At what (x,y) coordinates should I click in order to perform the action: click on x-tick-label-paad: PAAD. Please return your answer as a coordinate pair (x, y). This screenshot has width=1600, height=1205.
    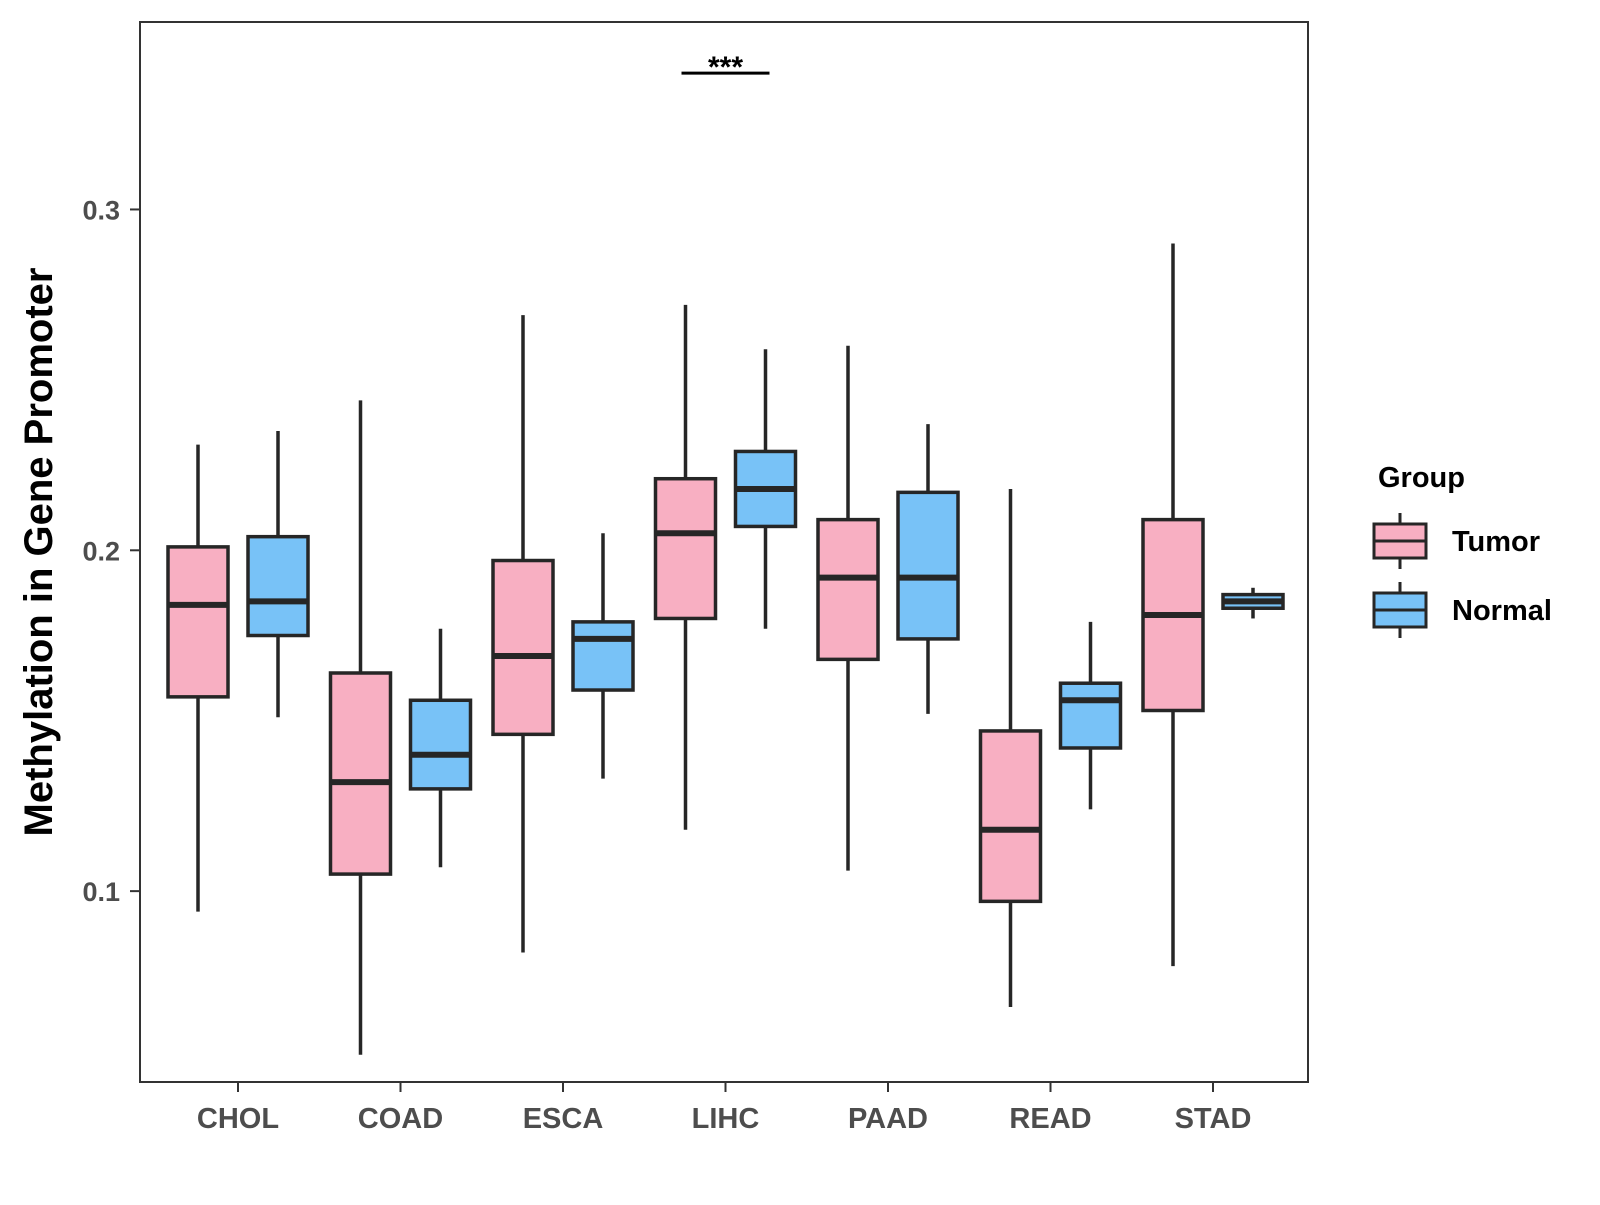
    Looking at the image, I should click on (888, 1119).